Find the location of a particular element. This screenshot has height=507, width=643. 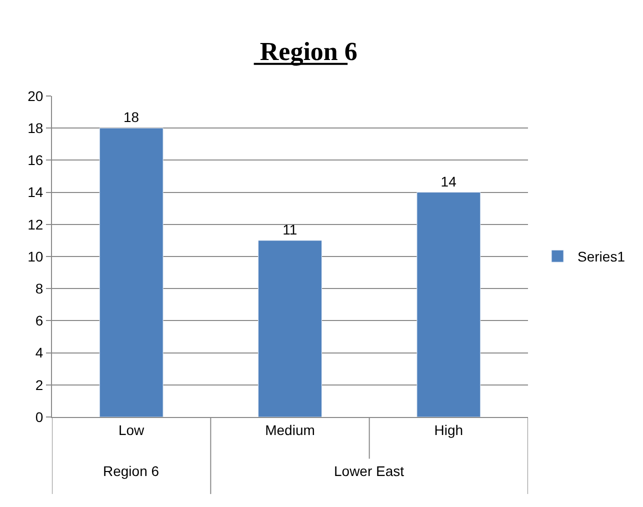

y-tick-label: 8 is located at coordinates (39, 288).